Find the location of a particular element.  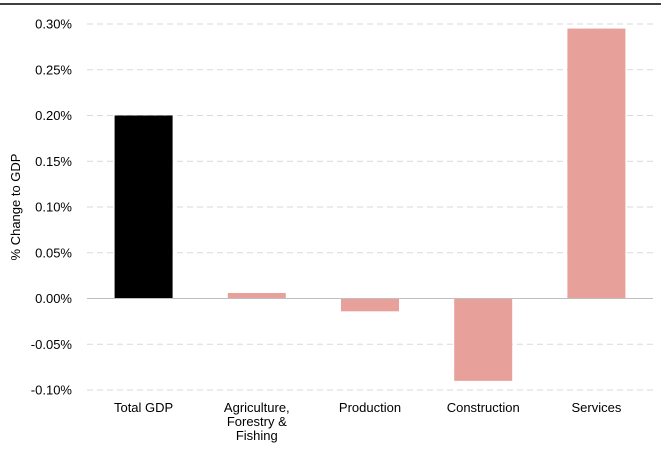

y-tick-label: 0.00% is located at coordinates (53, 298).